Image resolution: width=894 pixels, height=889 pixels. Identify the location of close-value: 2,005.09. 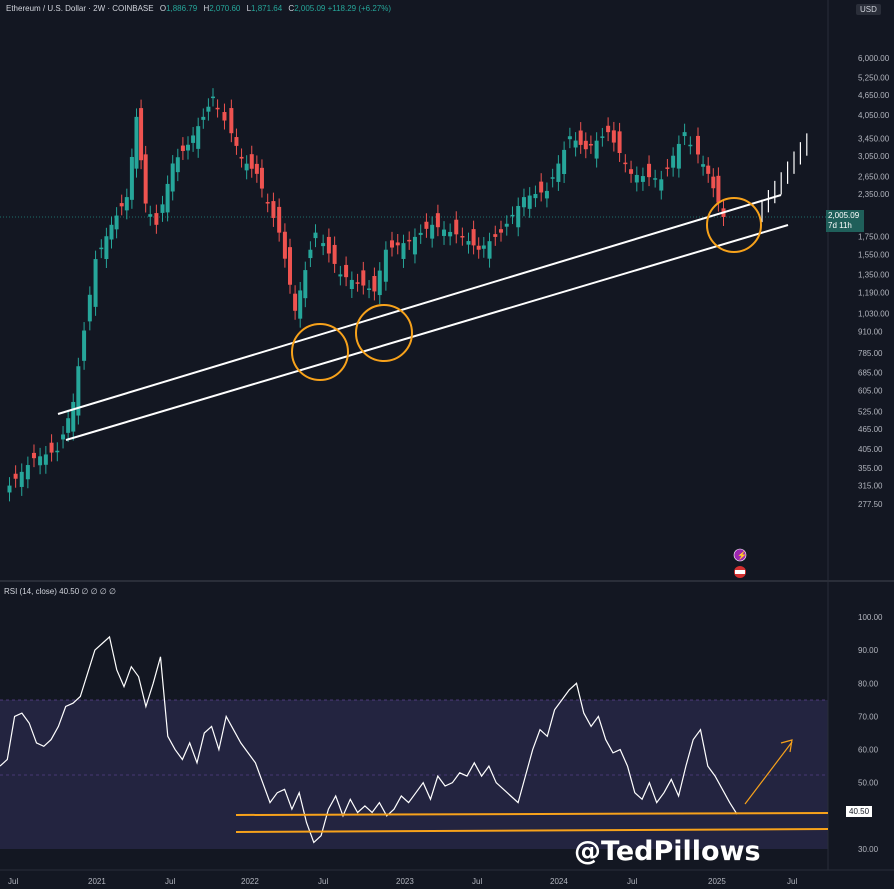
(310, 8).